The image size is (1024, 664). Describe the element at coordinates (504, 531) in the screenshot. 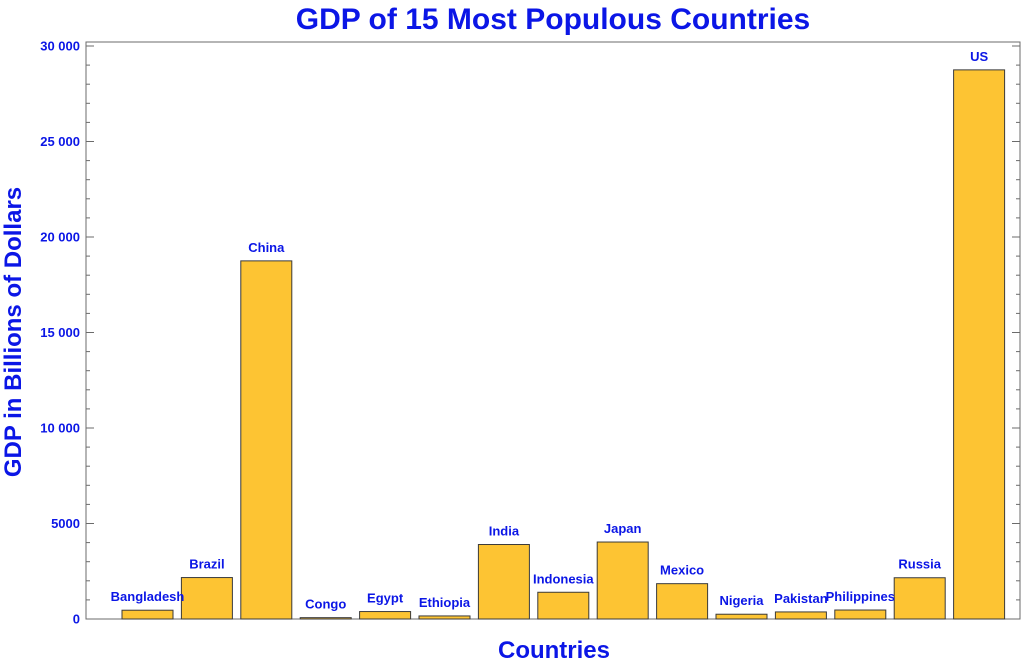

I see `bar-label-india: India` at that location.